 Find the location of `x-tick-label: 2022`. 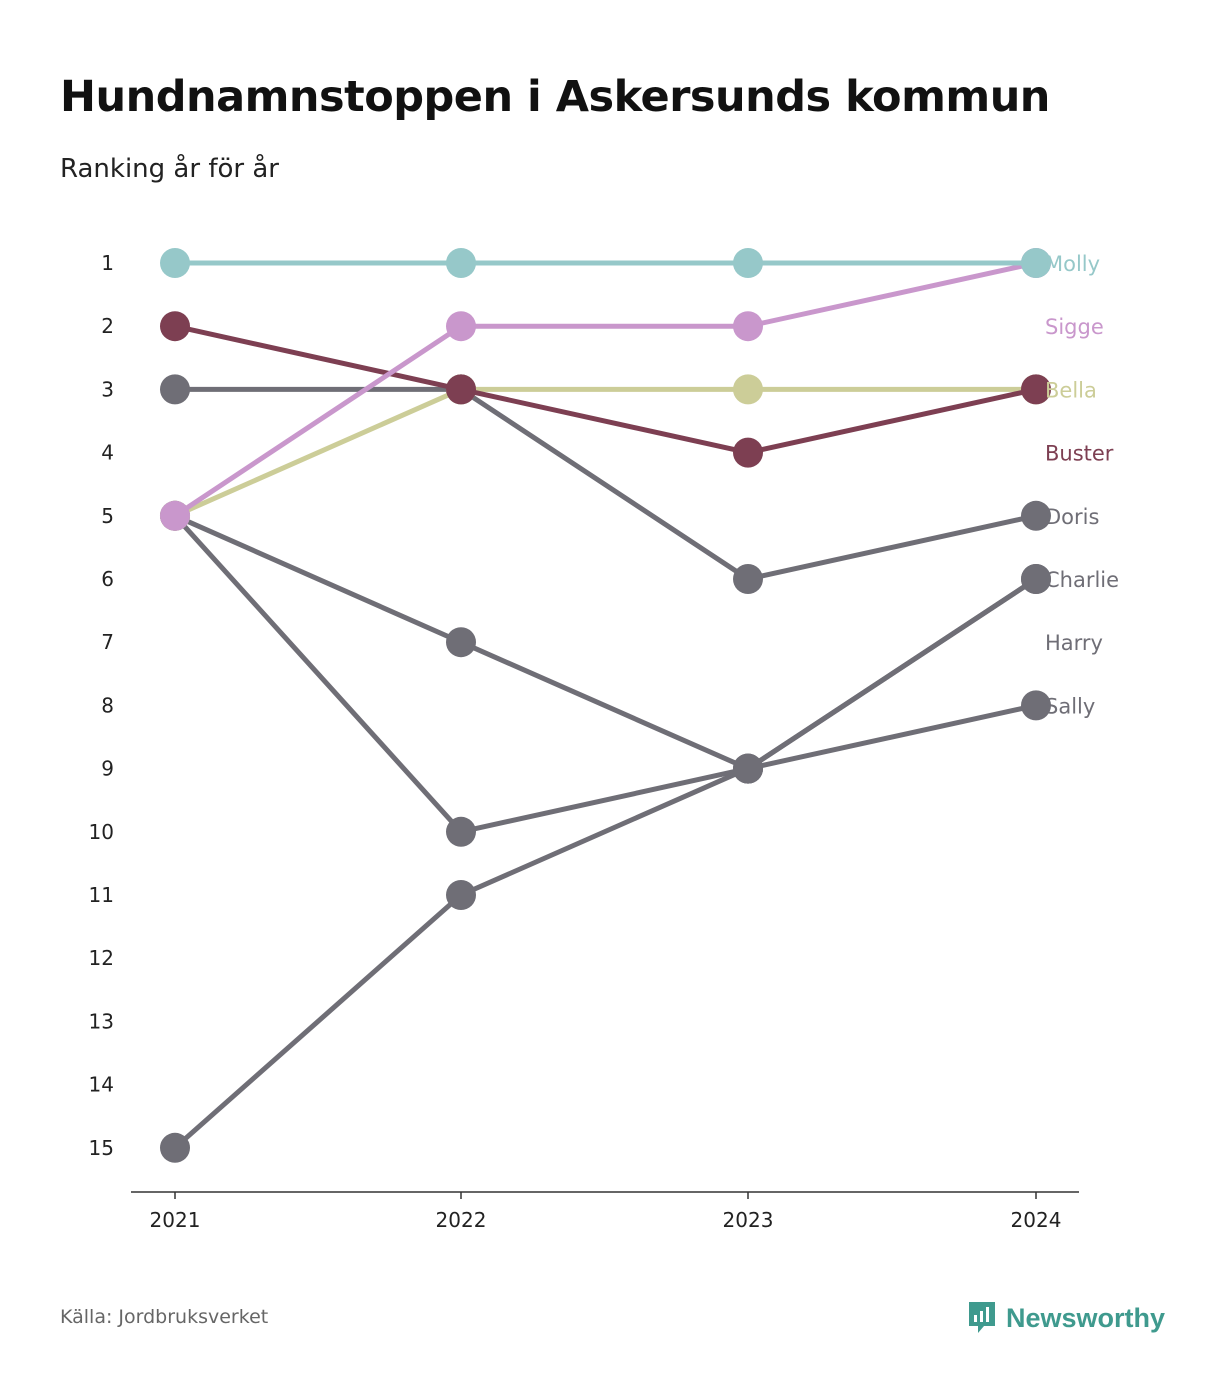

x-tick-label: 2022 is located at coordinates (461, 1220).